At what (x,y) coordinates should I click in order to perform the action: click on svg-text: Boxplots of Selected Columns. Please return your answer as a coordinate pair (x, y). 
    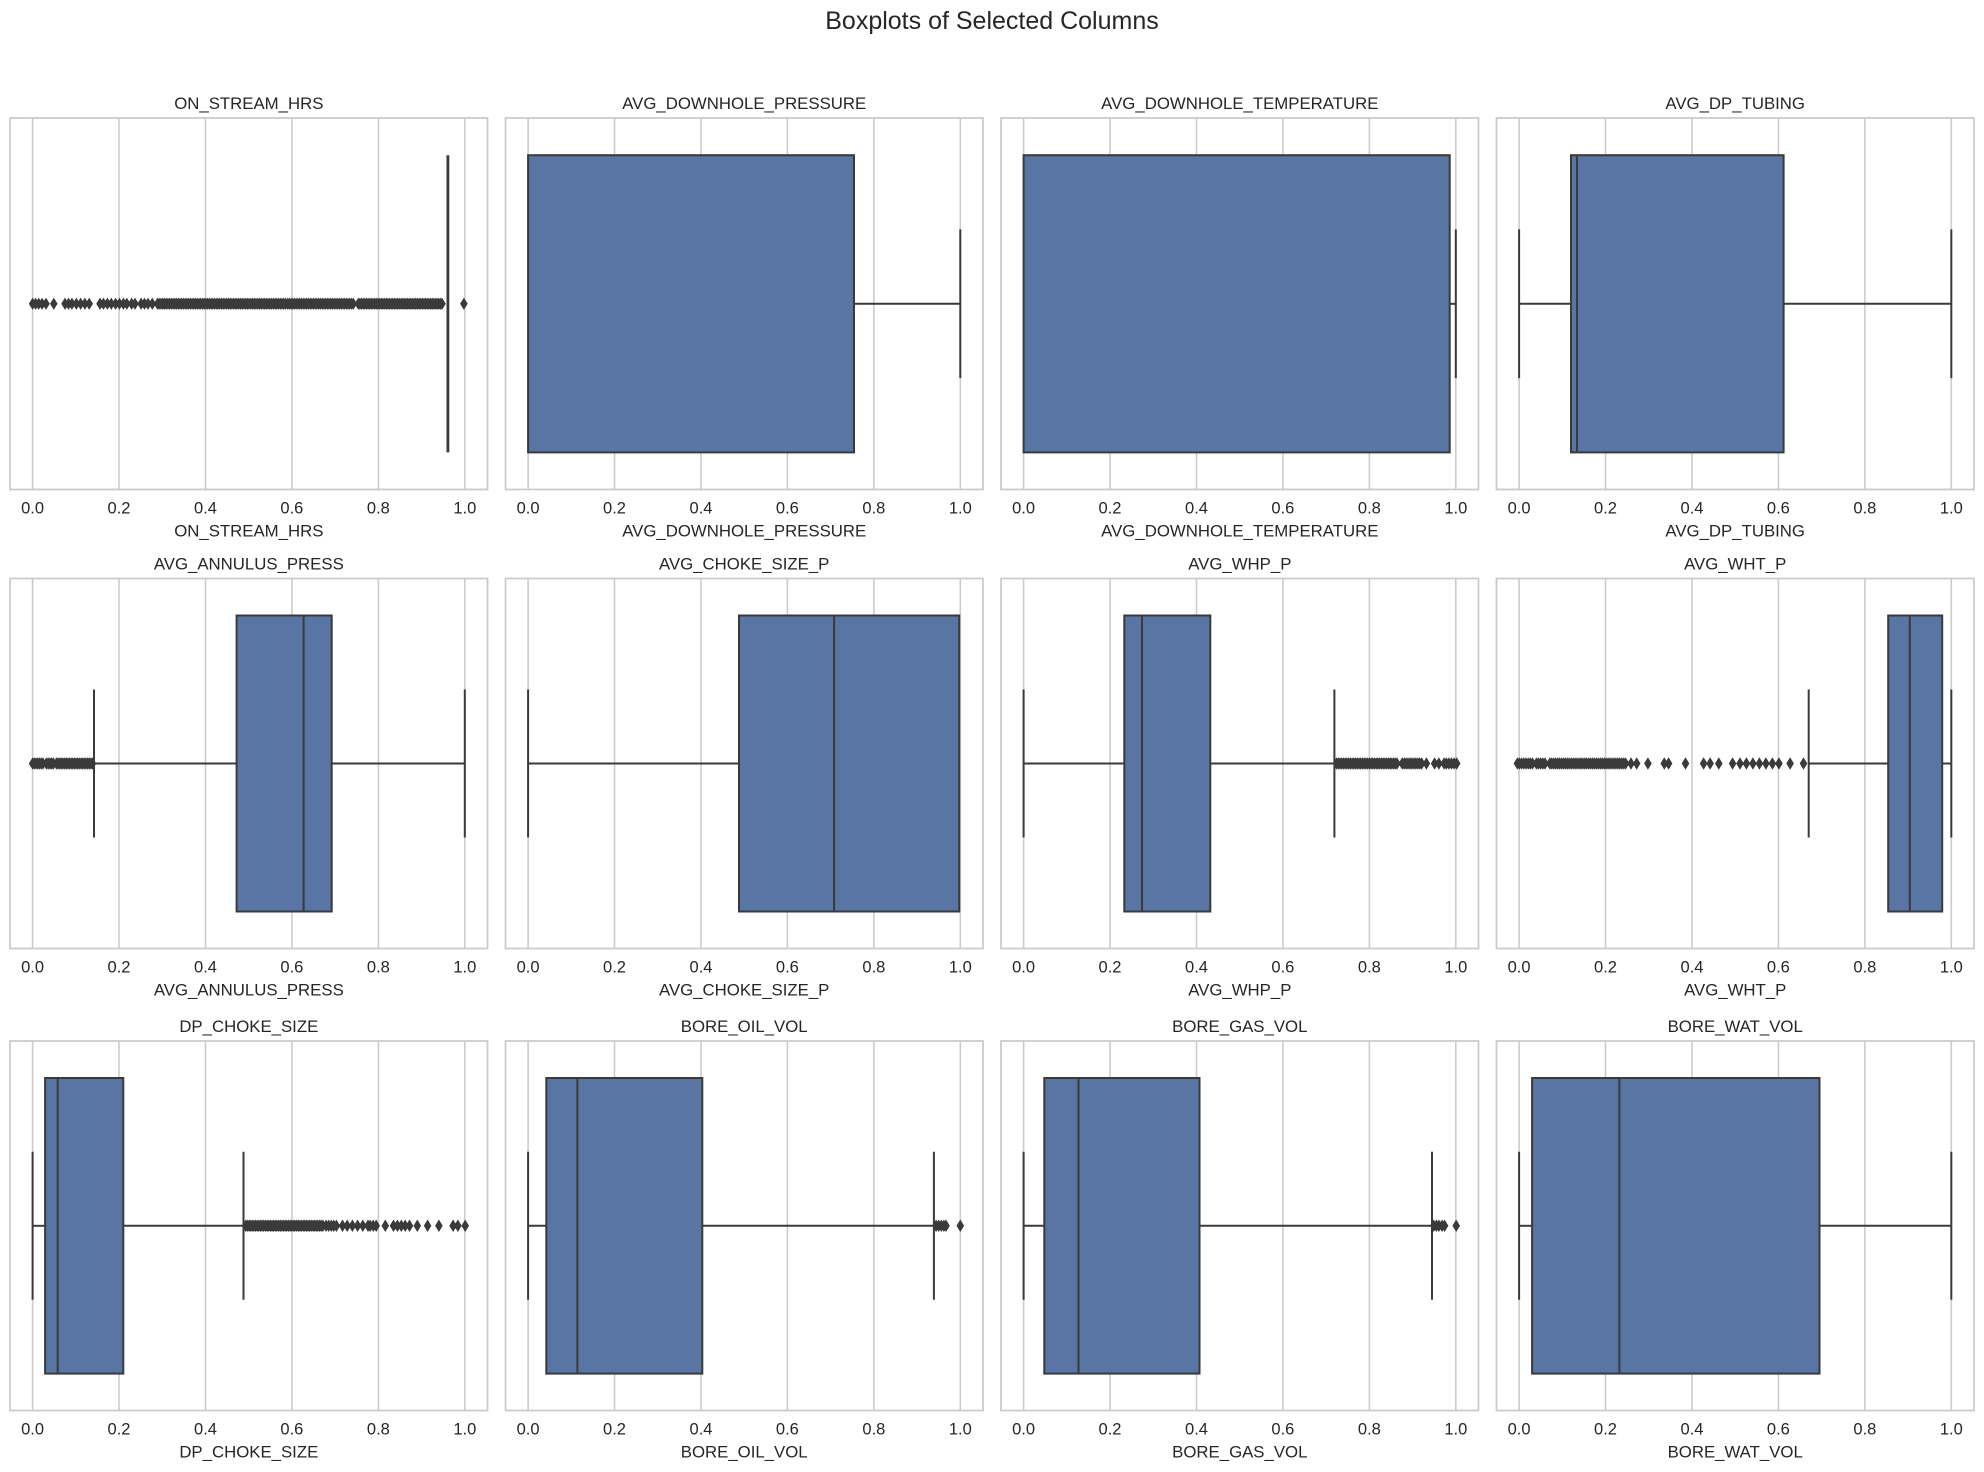
    Looking at the image, I should click on (992, 21).